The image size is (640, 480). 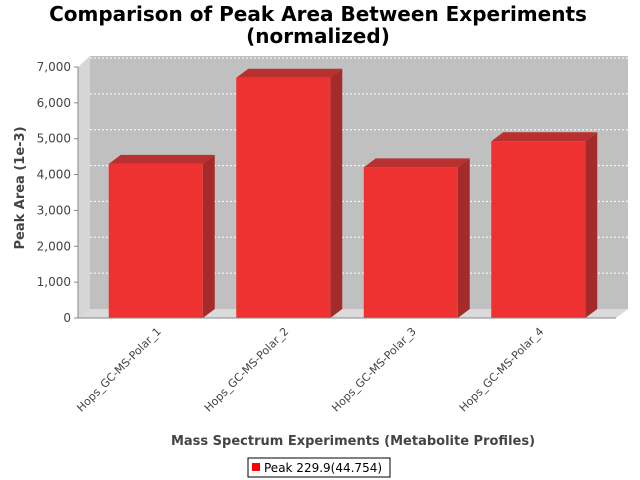 I want to click on legend-box, so click(x=319, y=467).